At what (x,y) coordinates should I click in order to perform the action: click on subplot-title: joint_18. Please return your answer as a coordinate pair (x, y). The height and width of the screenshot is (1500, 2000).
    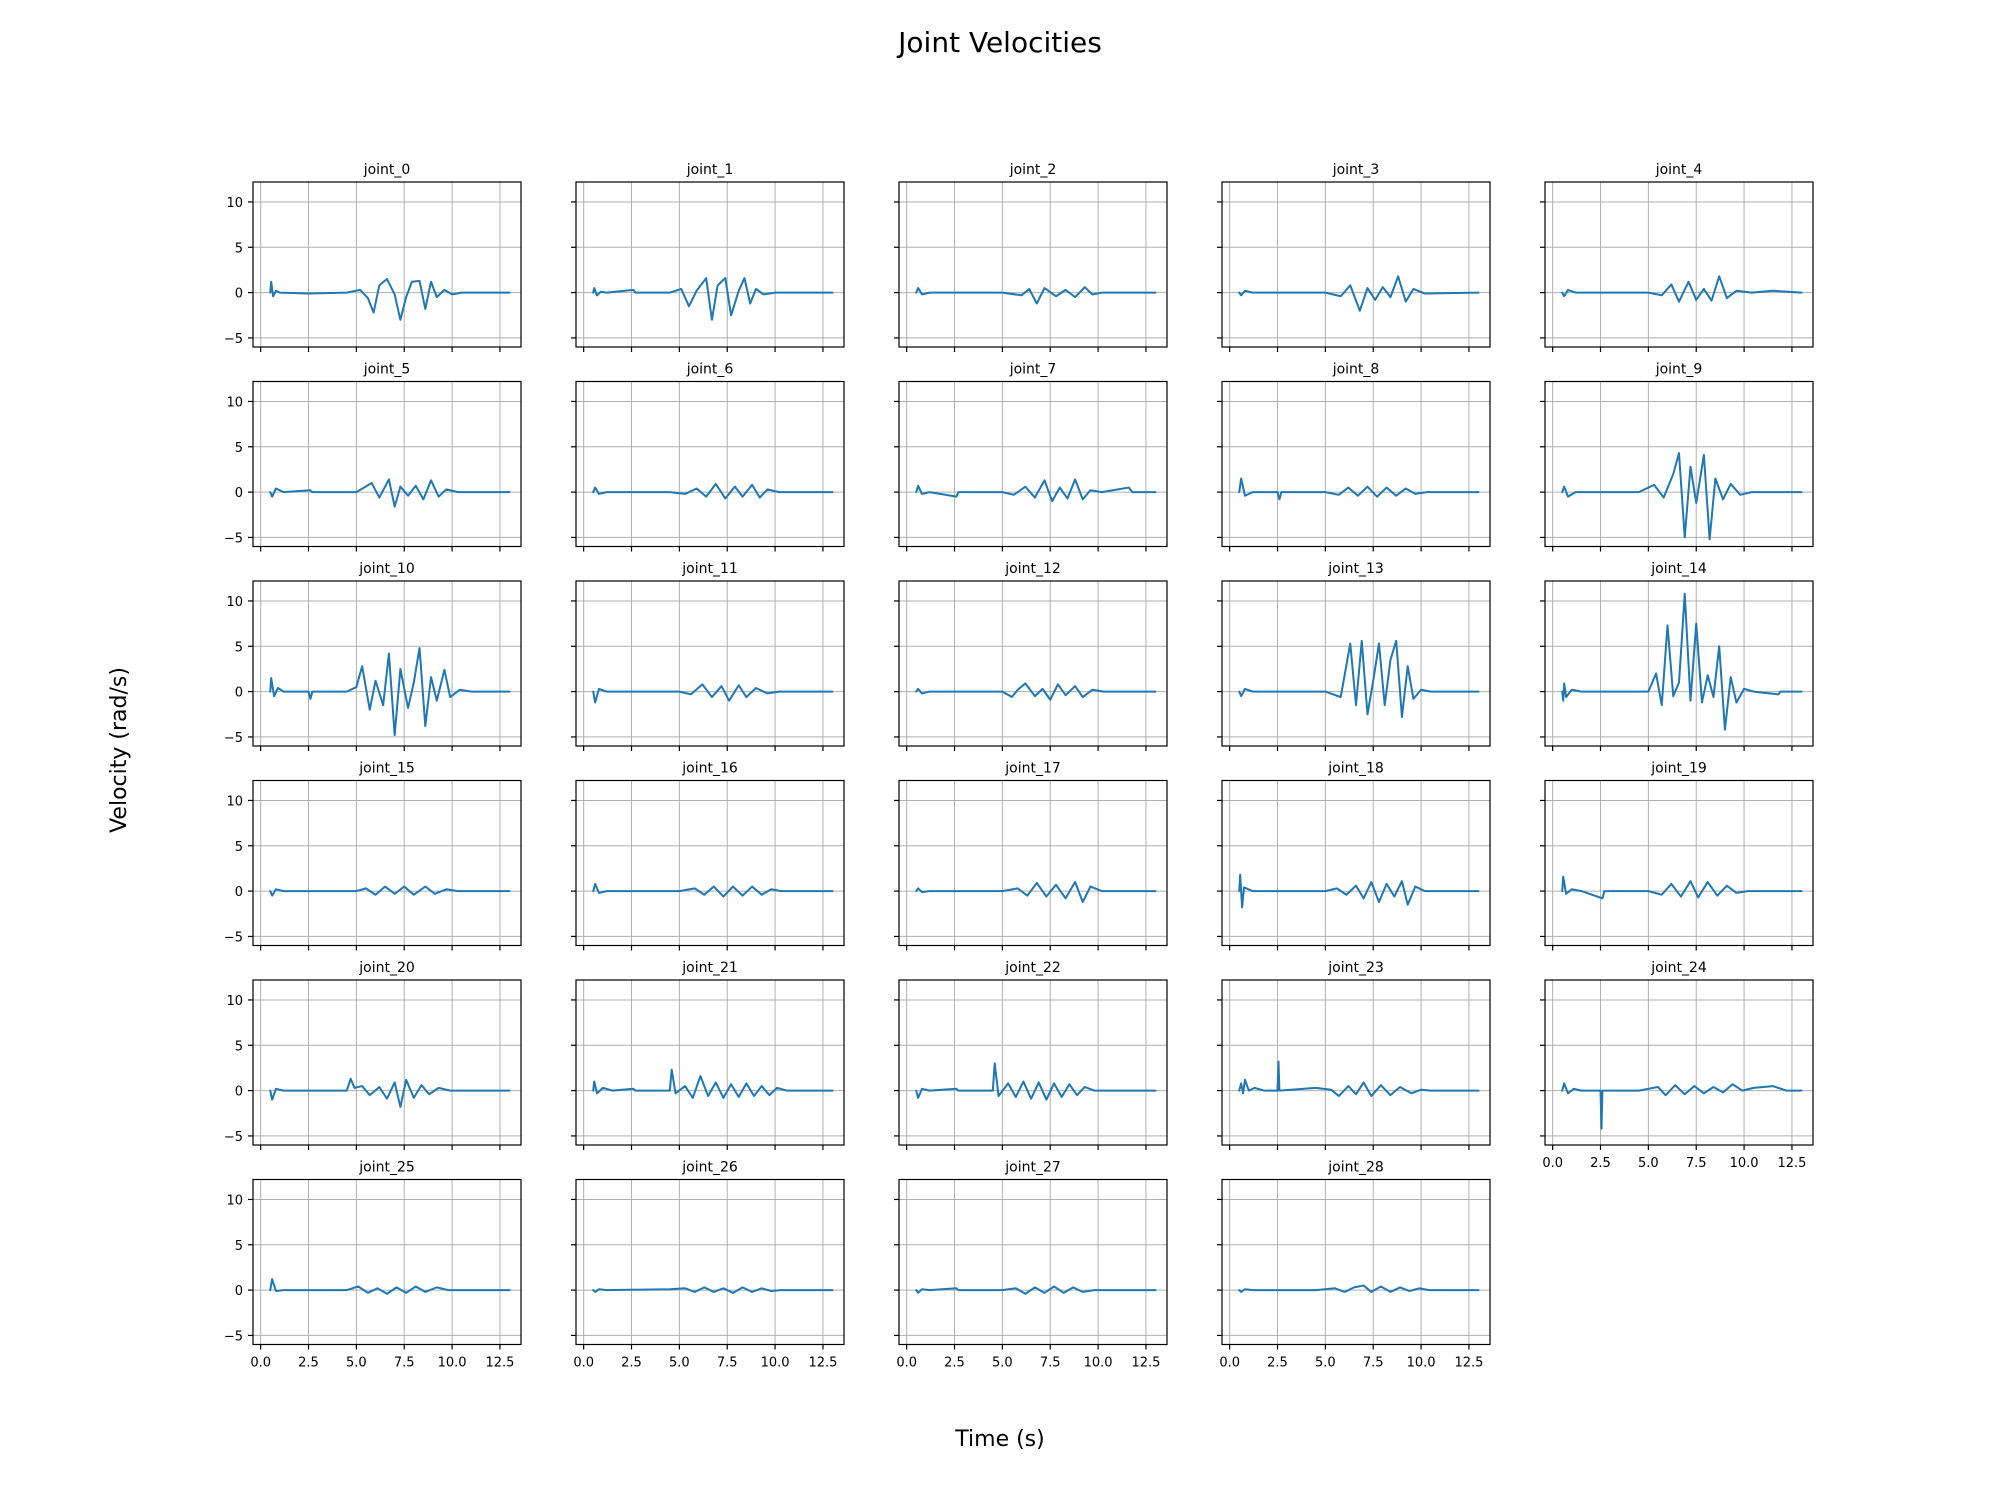
    Looking at the image, I should click on (1355, 769).